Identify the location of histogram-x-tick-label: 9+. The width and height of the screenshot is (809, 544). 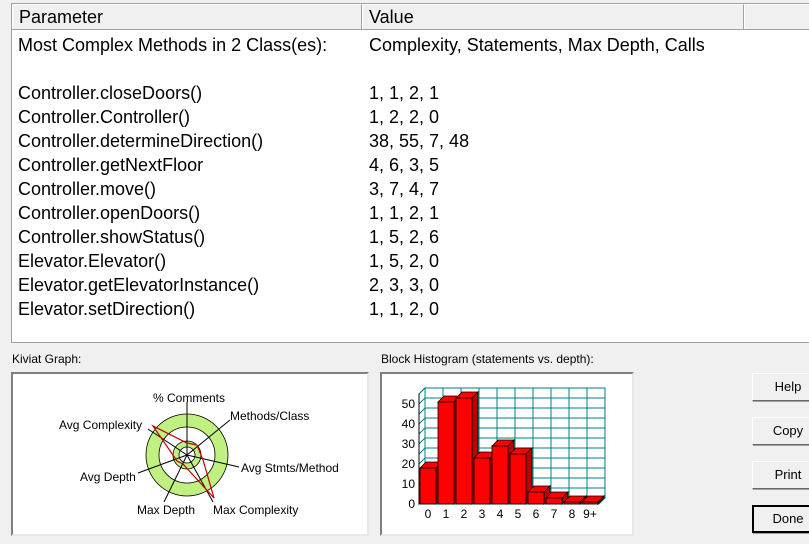
(590, 514).